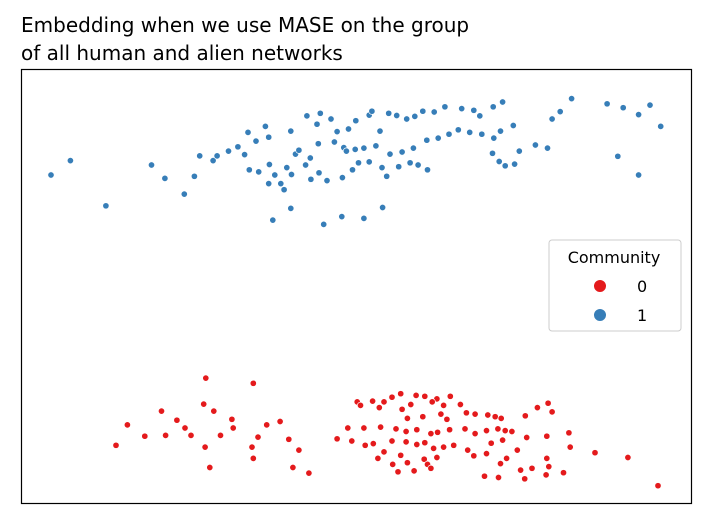 The height and width of the screenshot is (525, 705). I want to click on legend-box, so click(615, 285).